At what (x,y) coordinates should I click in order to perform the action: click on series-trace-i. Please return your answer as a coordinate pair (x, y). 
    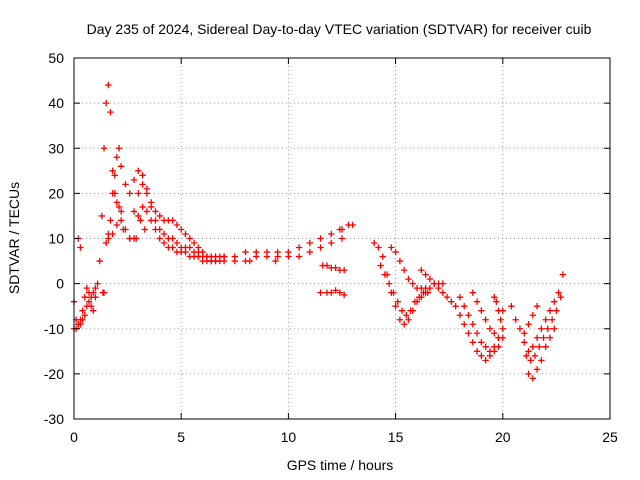
    Looking at the image, I should click on (332, 293).